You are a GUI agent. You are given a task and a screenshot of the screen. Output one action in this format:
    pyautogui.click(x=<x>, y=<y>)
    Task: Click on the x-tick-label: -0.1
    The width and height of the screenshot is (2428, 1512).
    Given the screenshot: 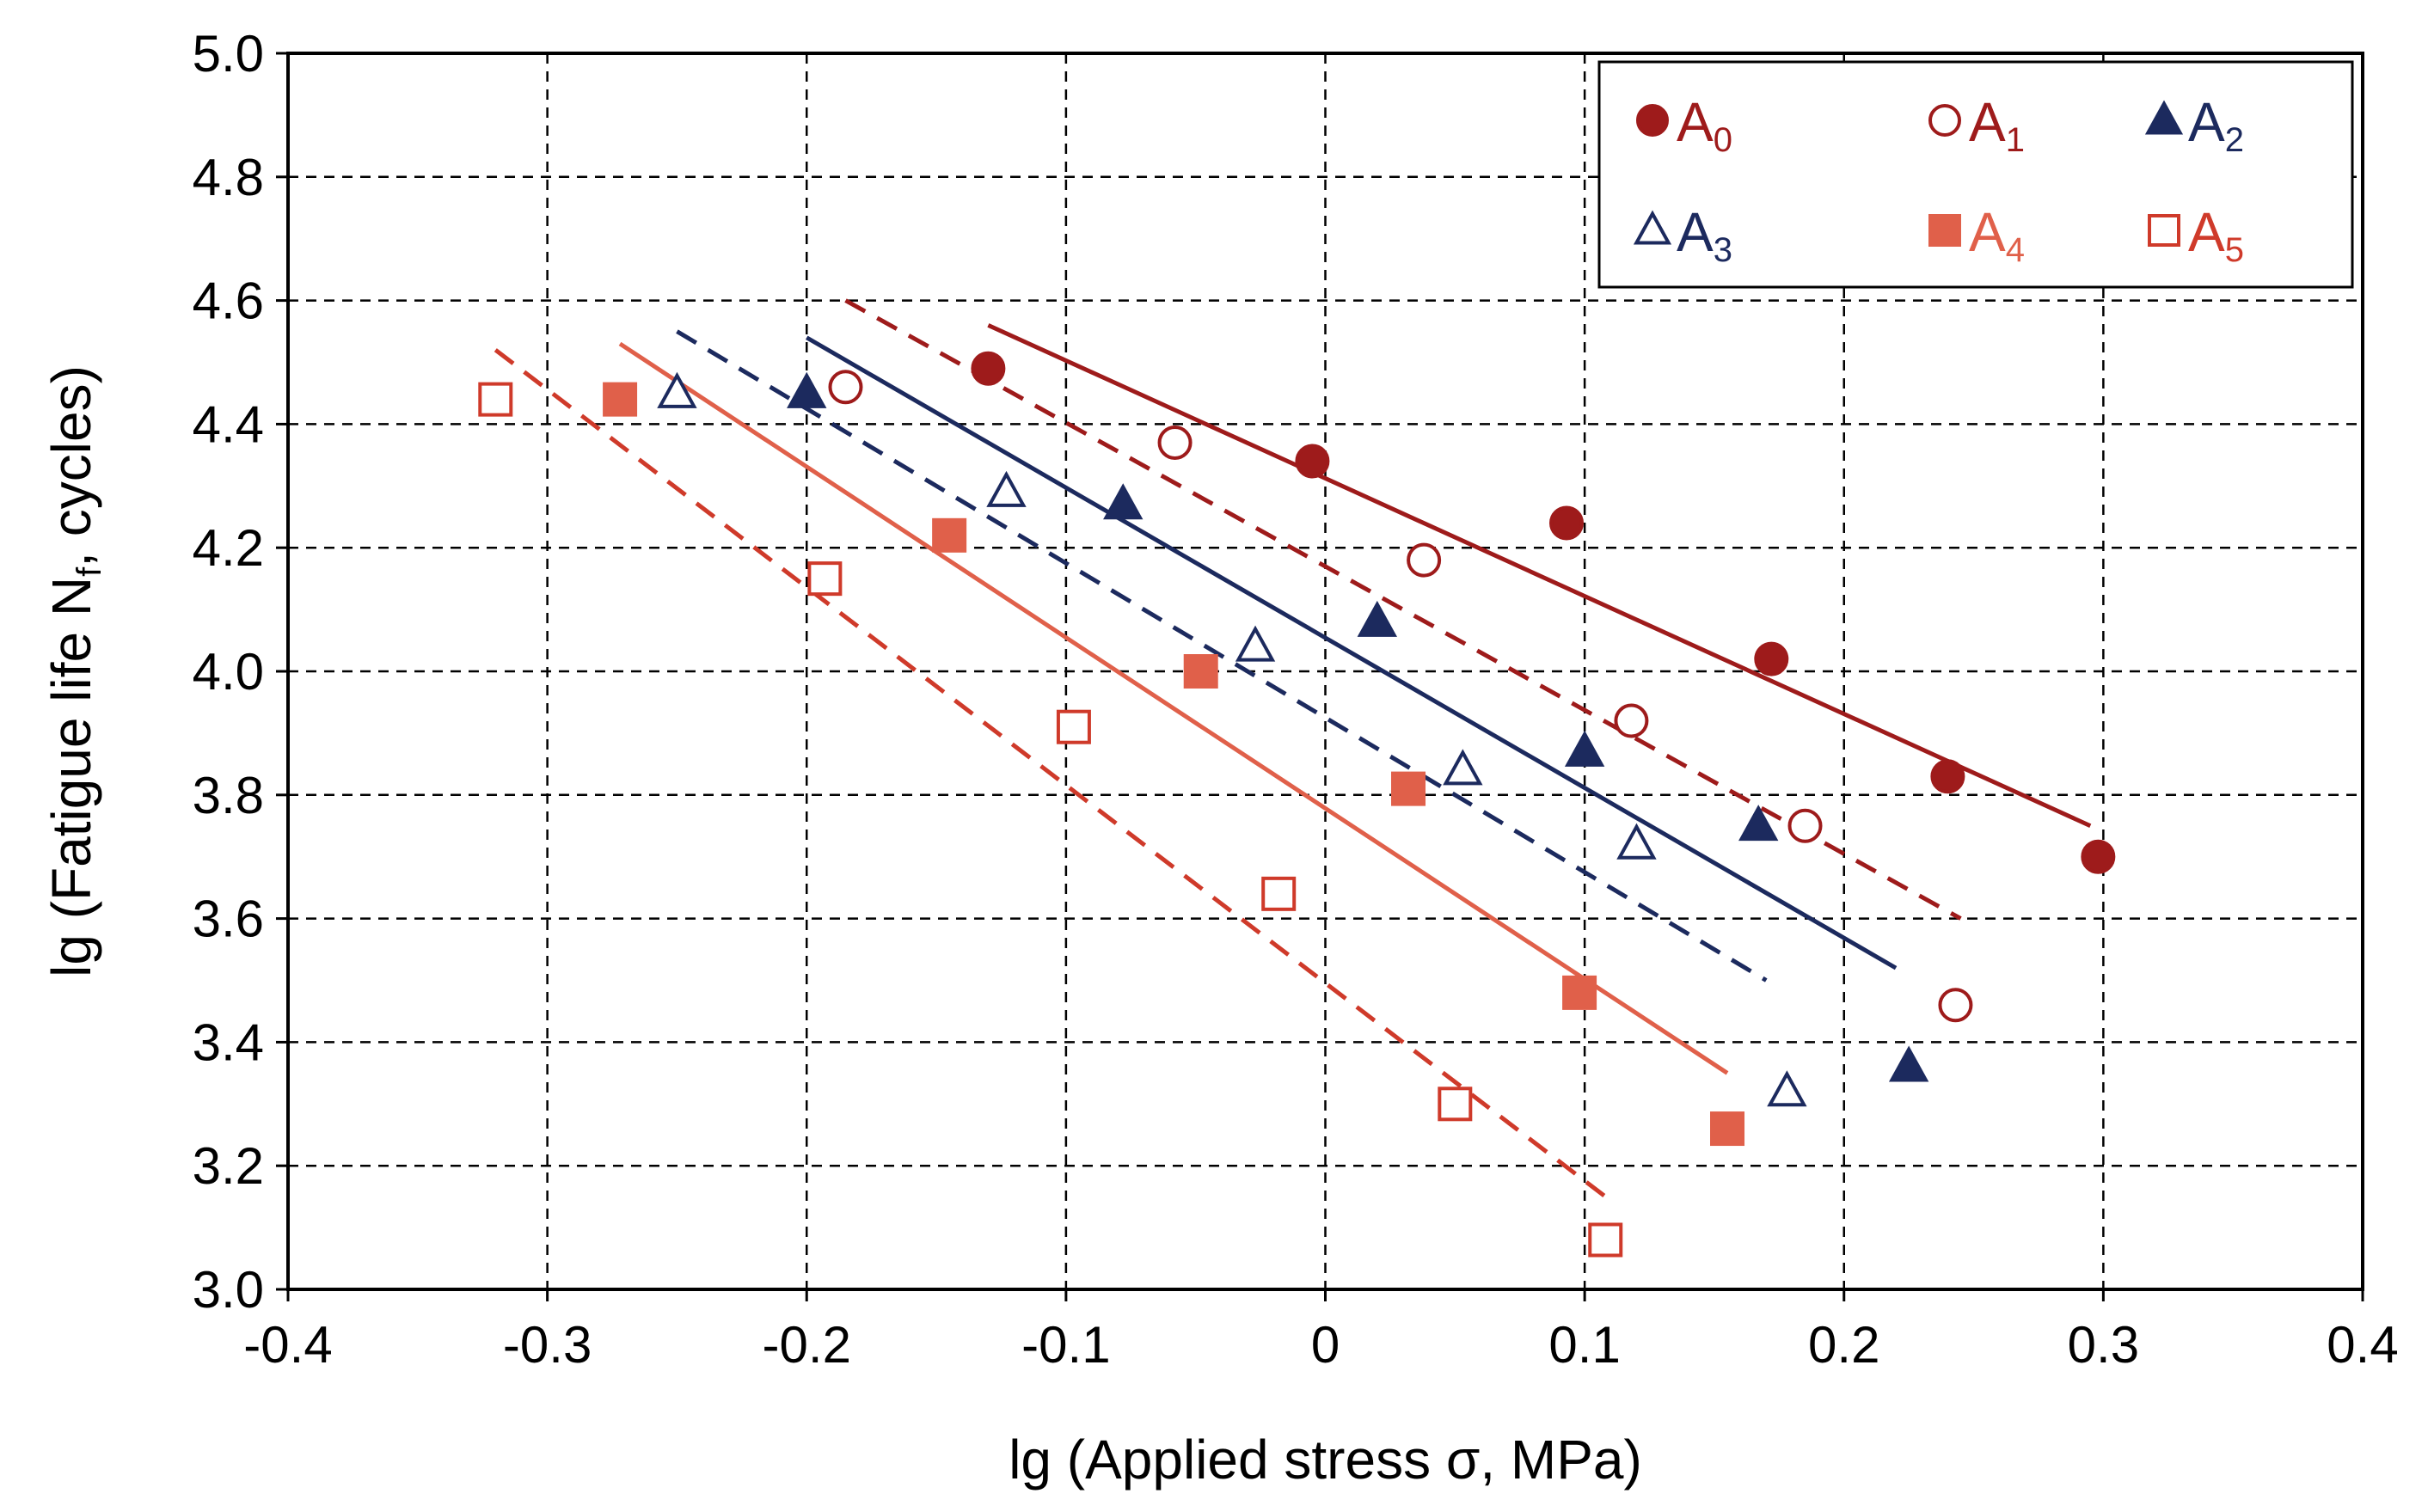 What is the action you would take?
    pyautogui.click(x=1065, y=1345)
    